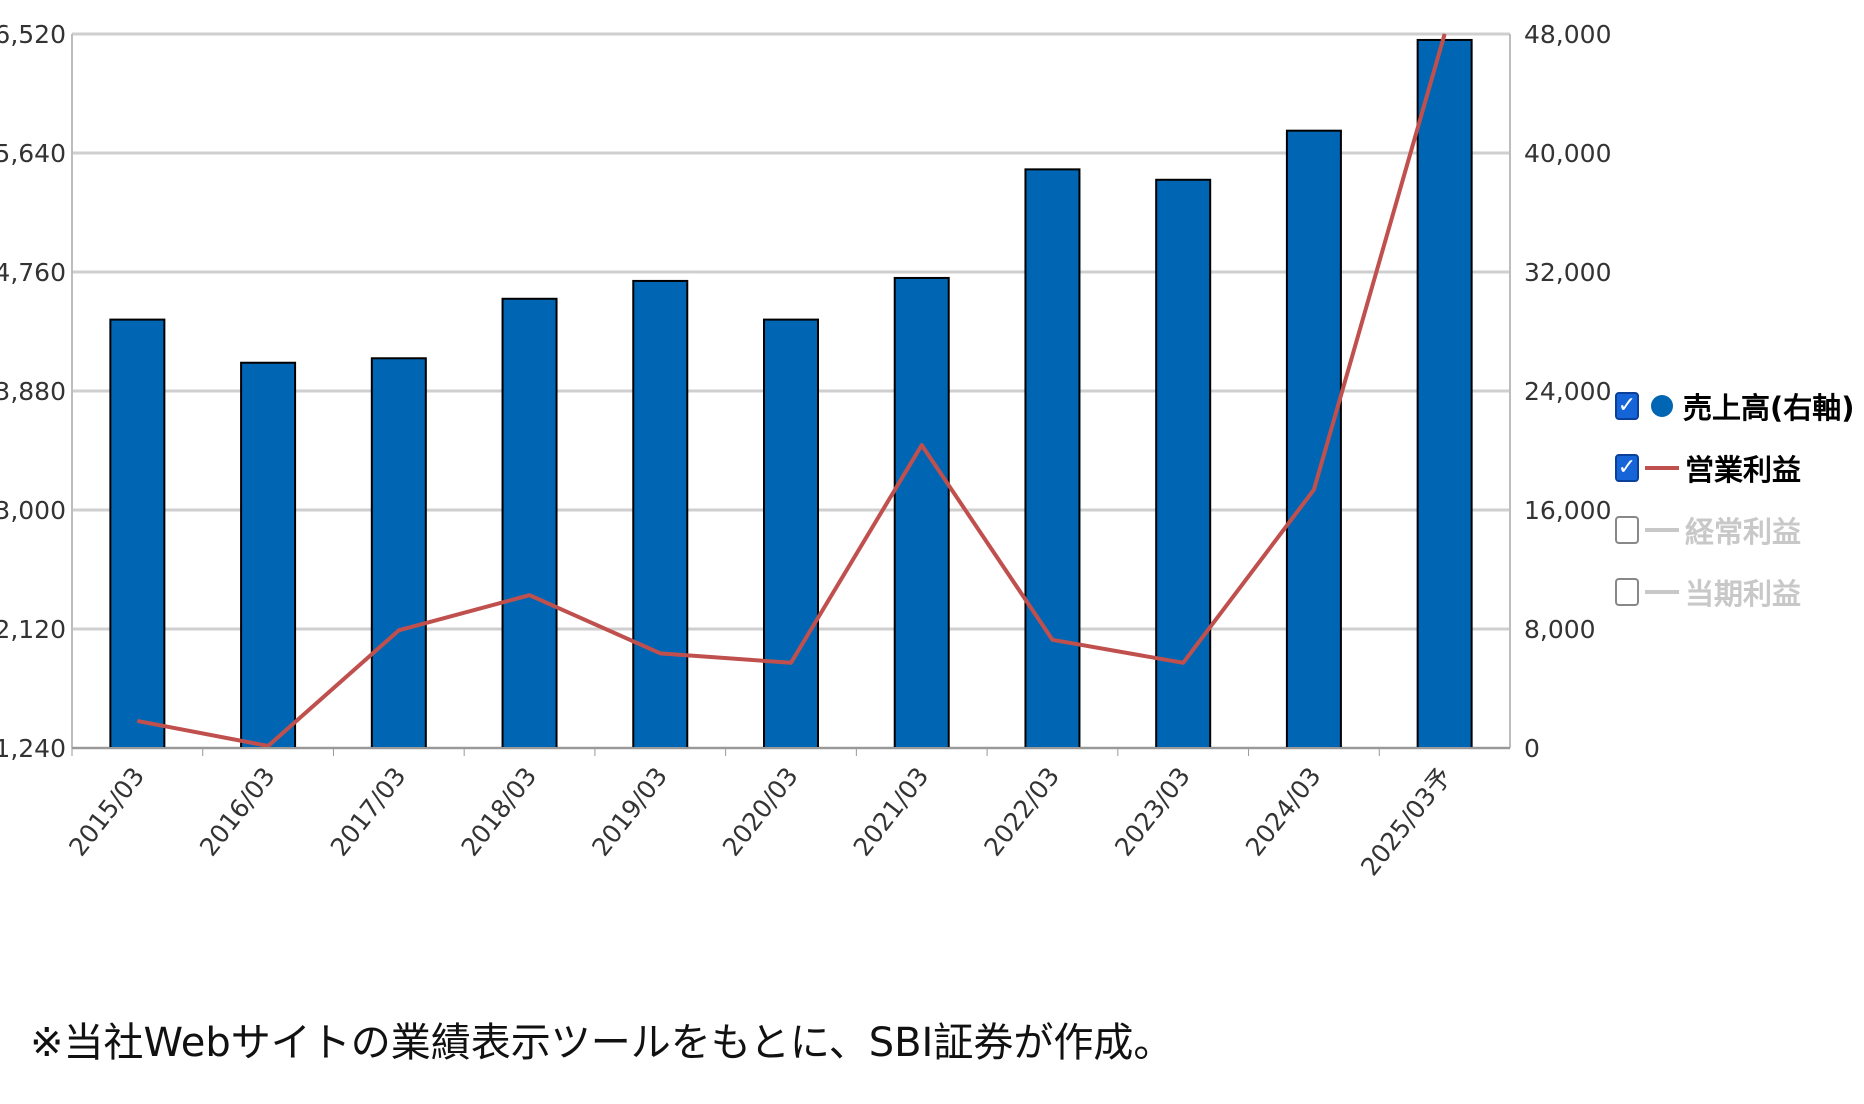  I want to click on legend: ✓ 売上高(右軸) ✓ 営業利益 経常利益 当期利益, so click(1737, 499).